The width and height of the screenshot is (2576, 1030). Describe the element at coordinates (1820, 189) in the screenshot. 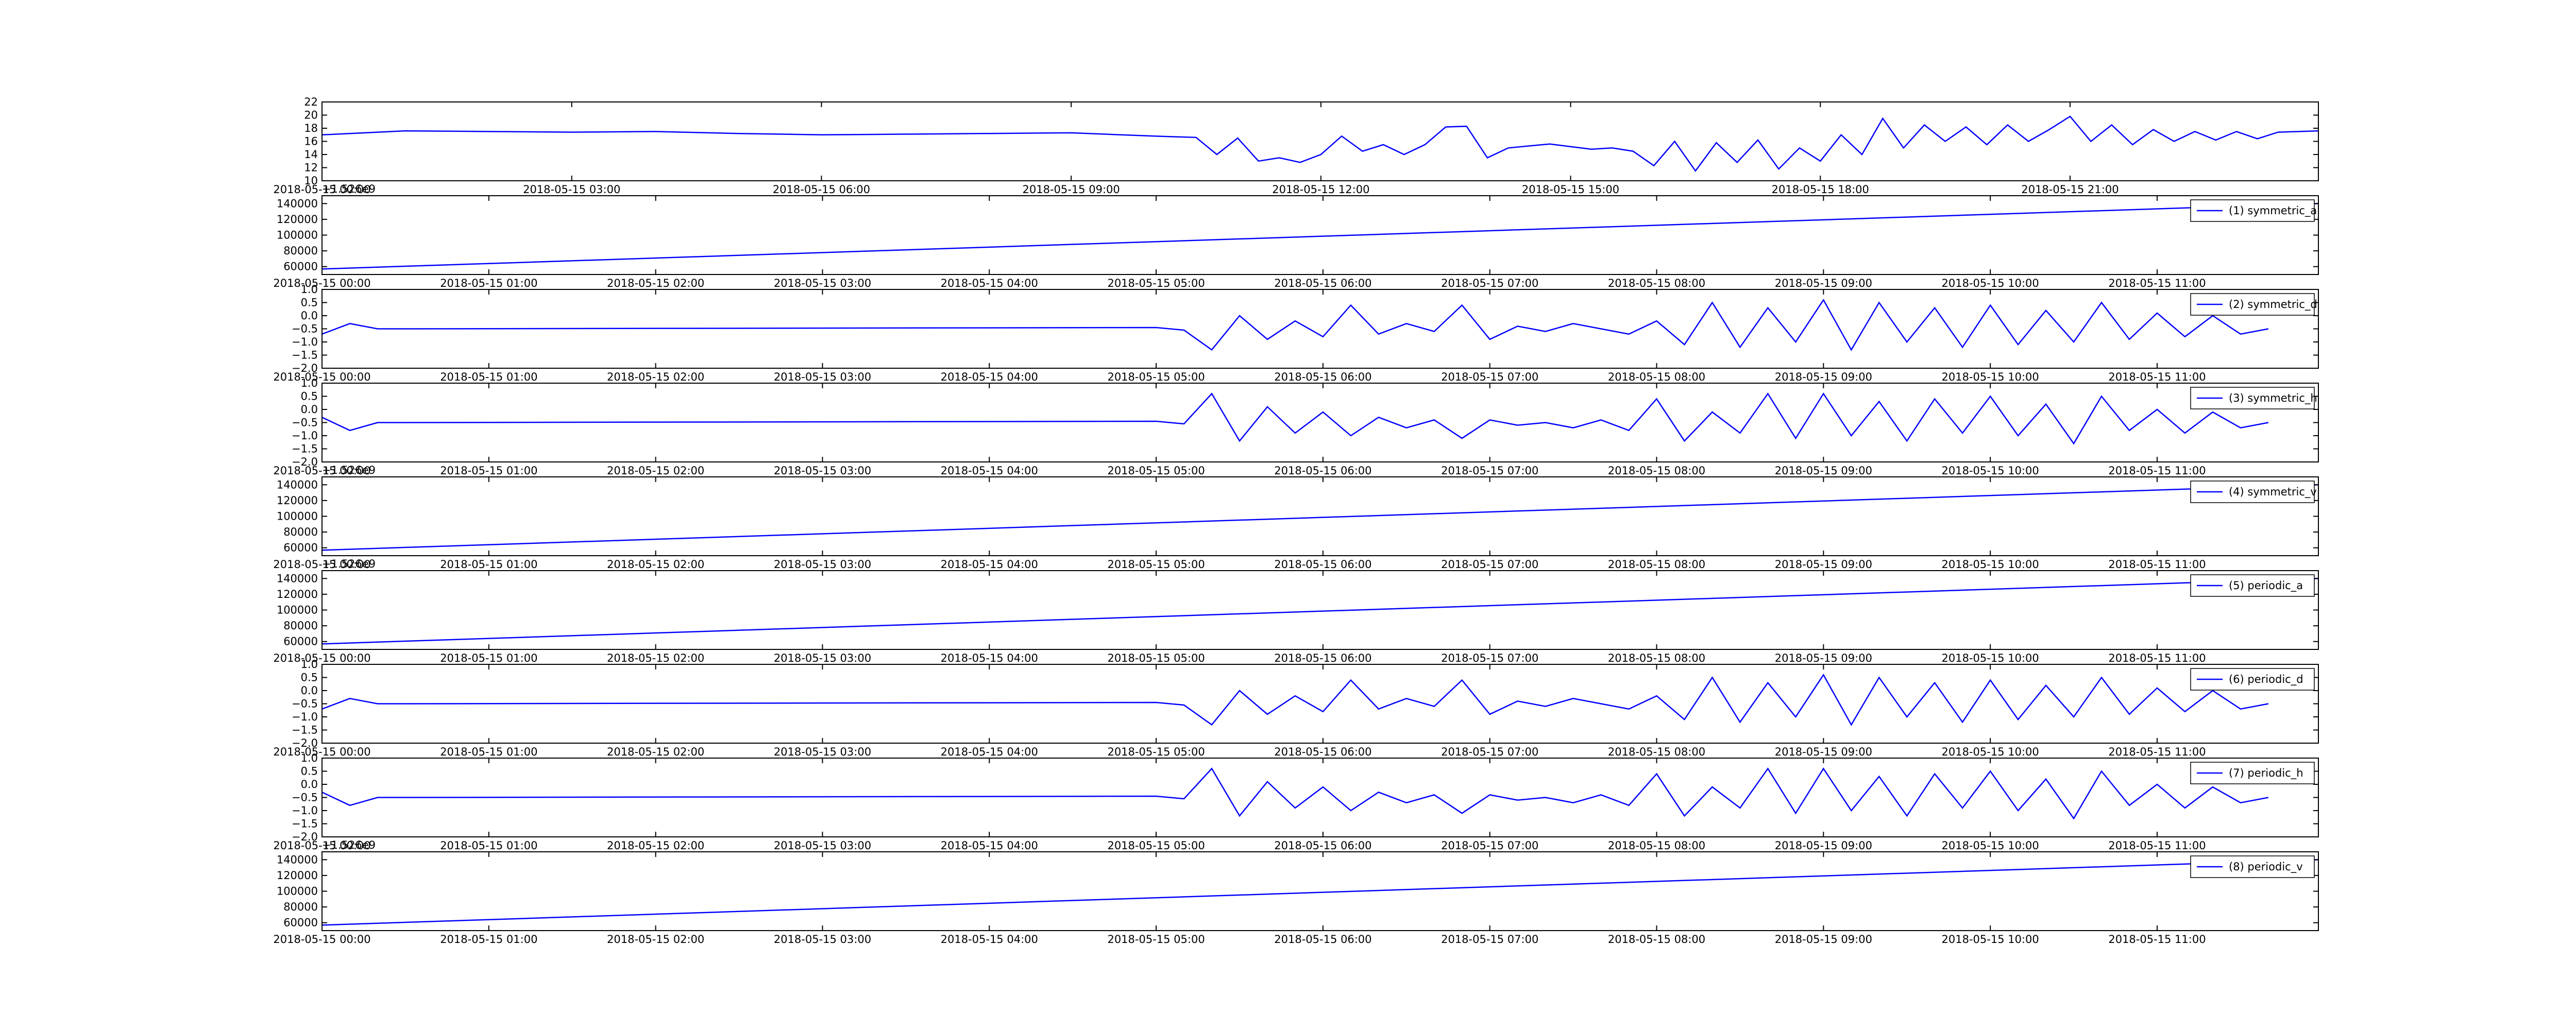

I see `x-tick-label: 2018-05-15 18:00` at that location.